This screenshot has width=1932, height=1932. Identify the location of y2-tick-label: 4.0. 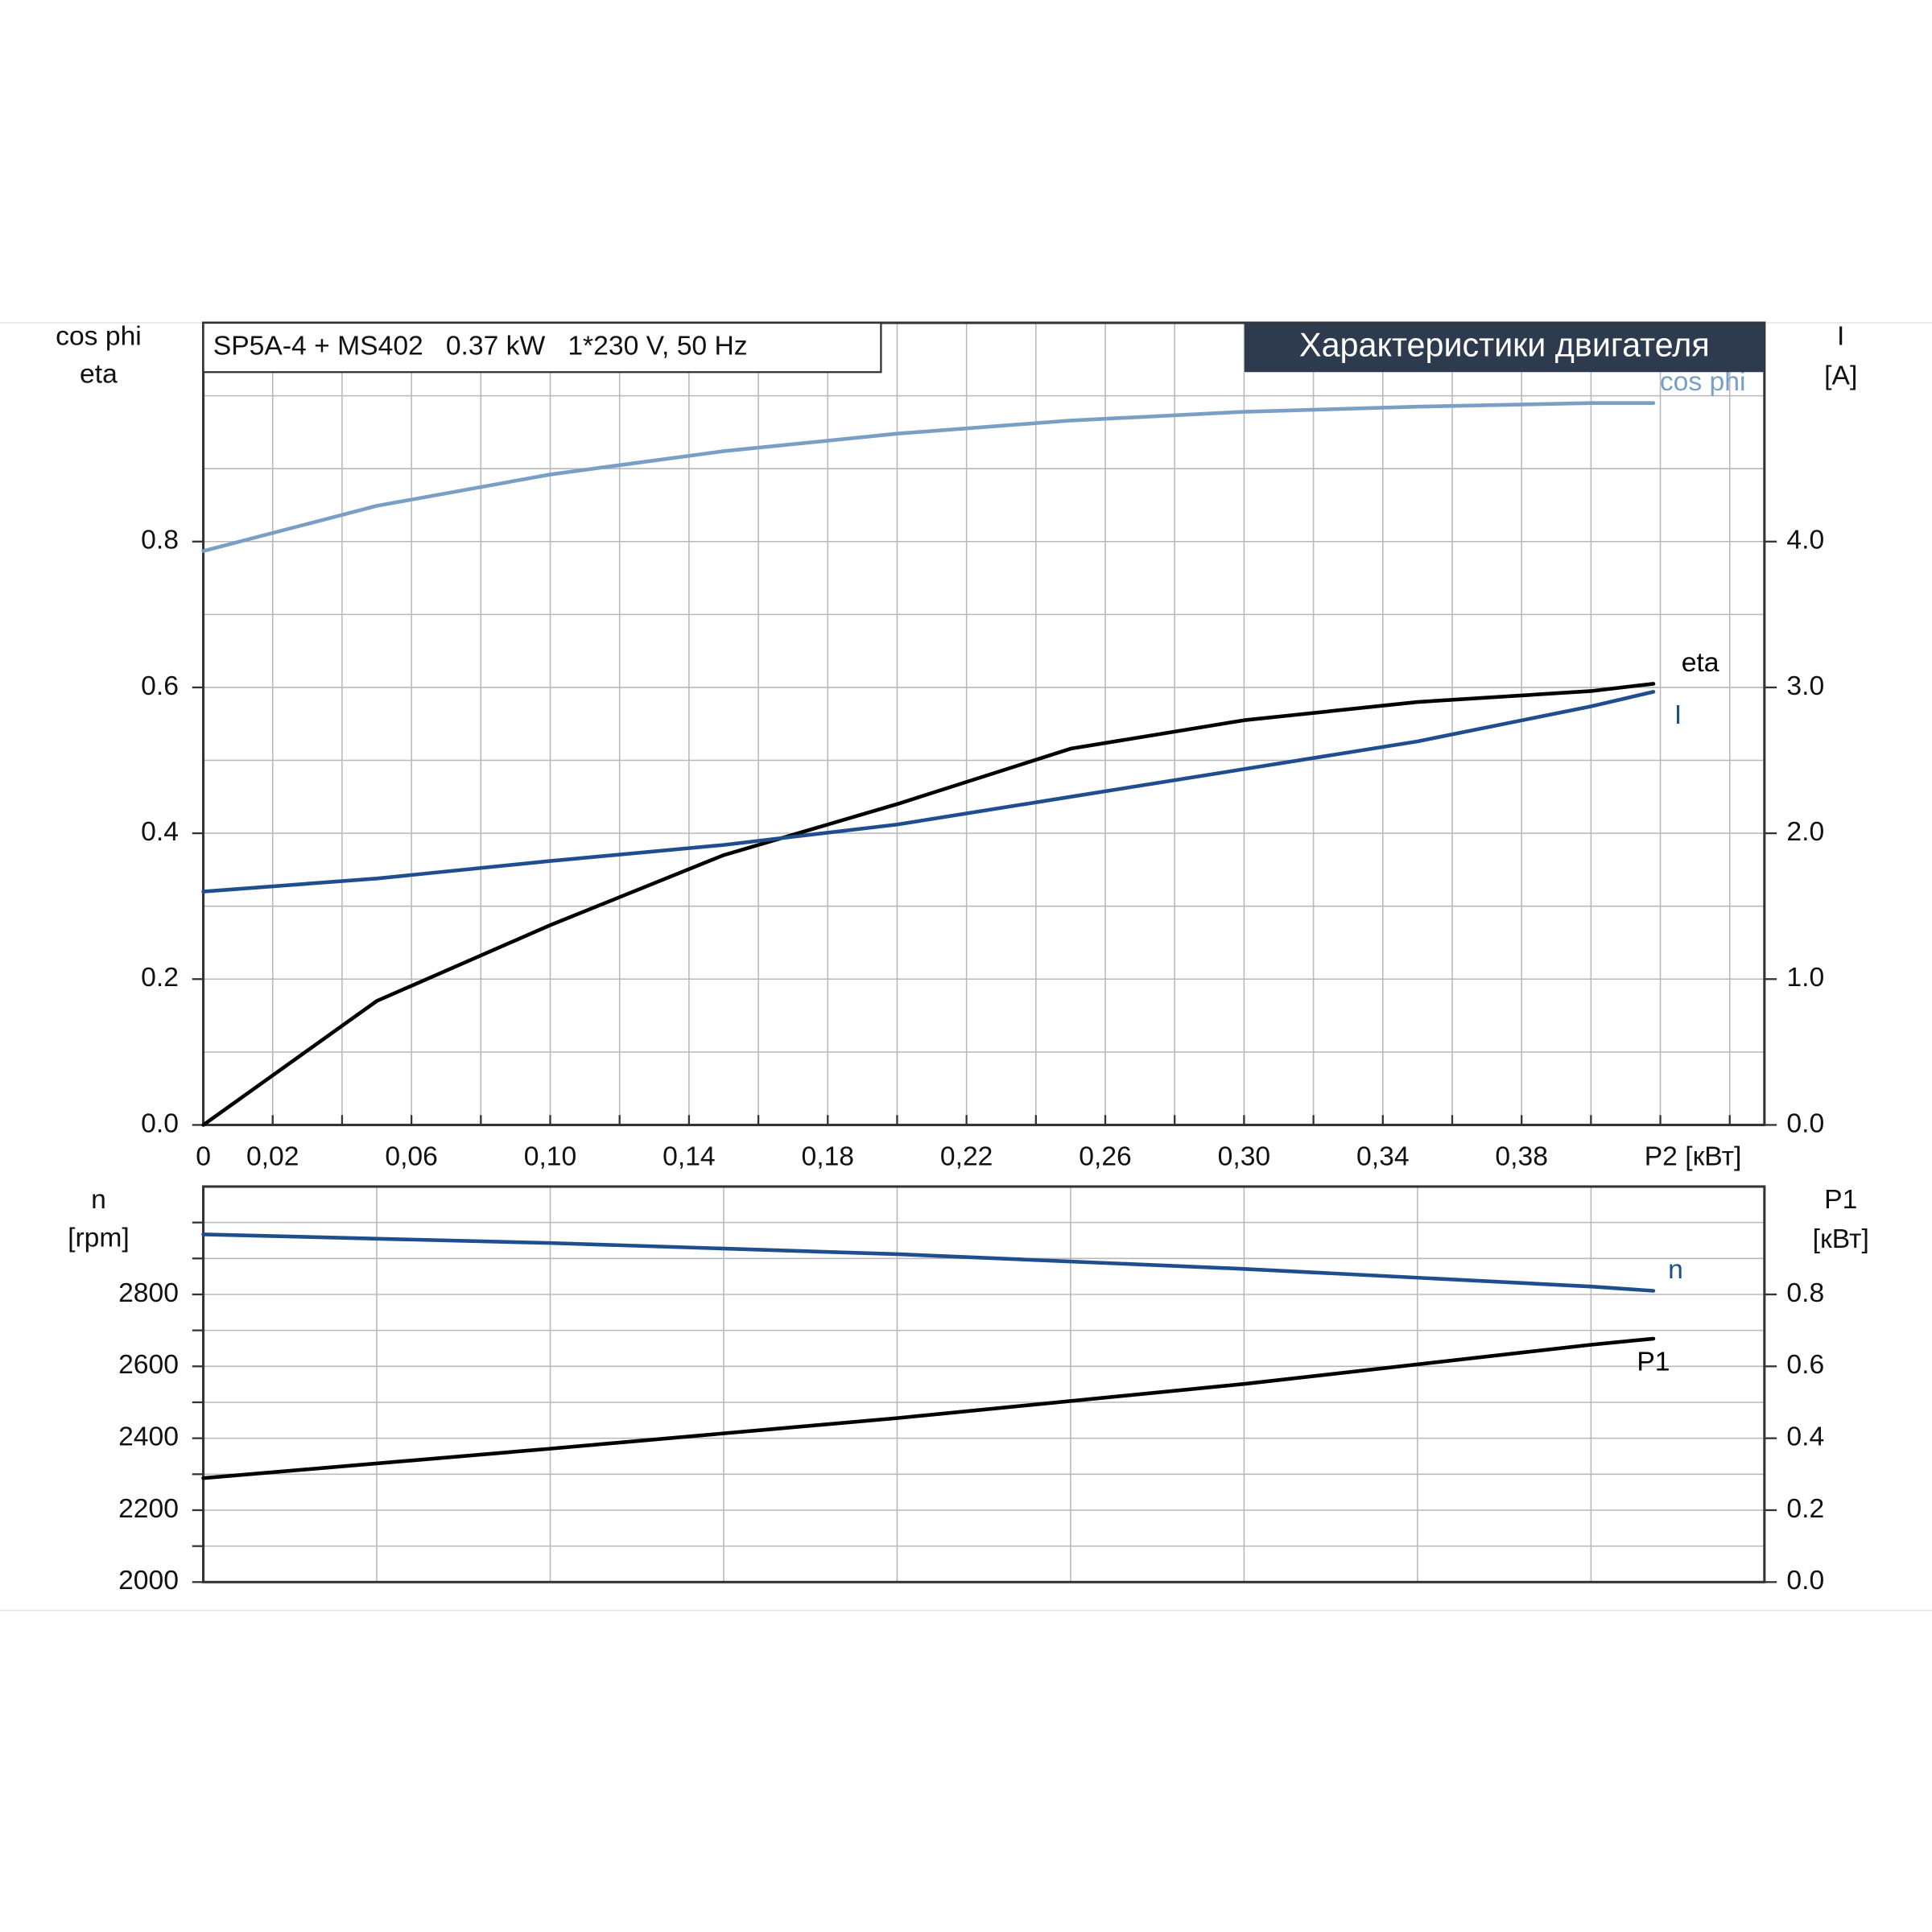
(1805, 540).